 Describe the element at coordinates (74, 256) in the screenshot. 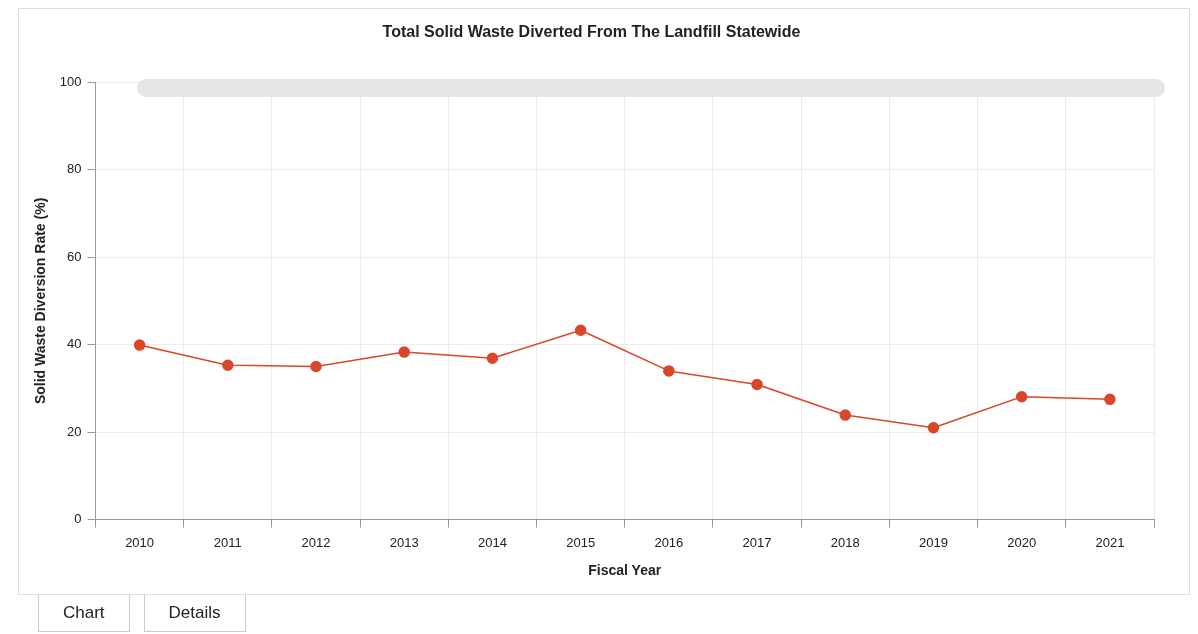

I see `y-tick-label: 60` at that location.